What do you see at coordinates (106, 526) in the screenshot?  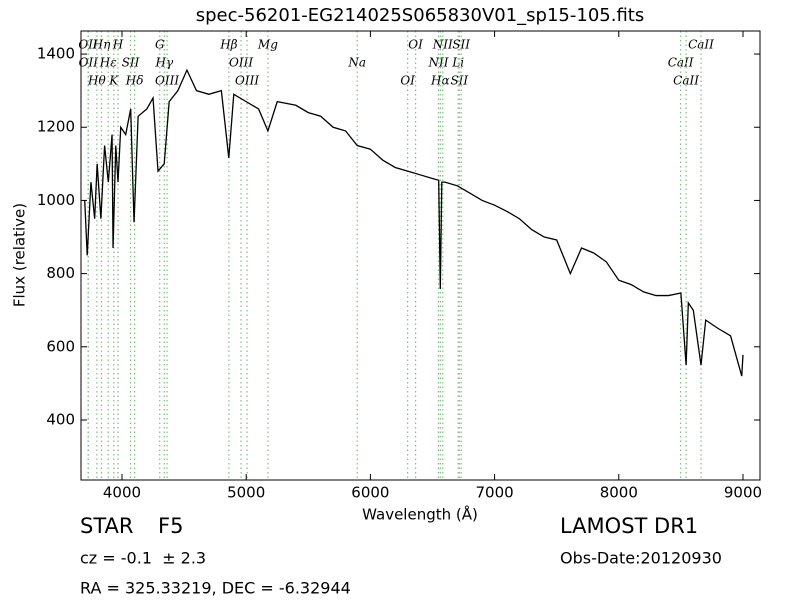 I see `object-class: STAR` at bounding box center [106, 526].